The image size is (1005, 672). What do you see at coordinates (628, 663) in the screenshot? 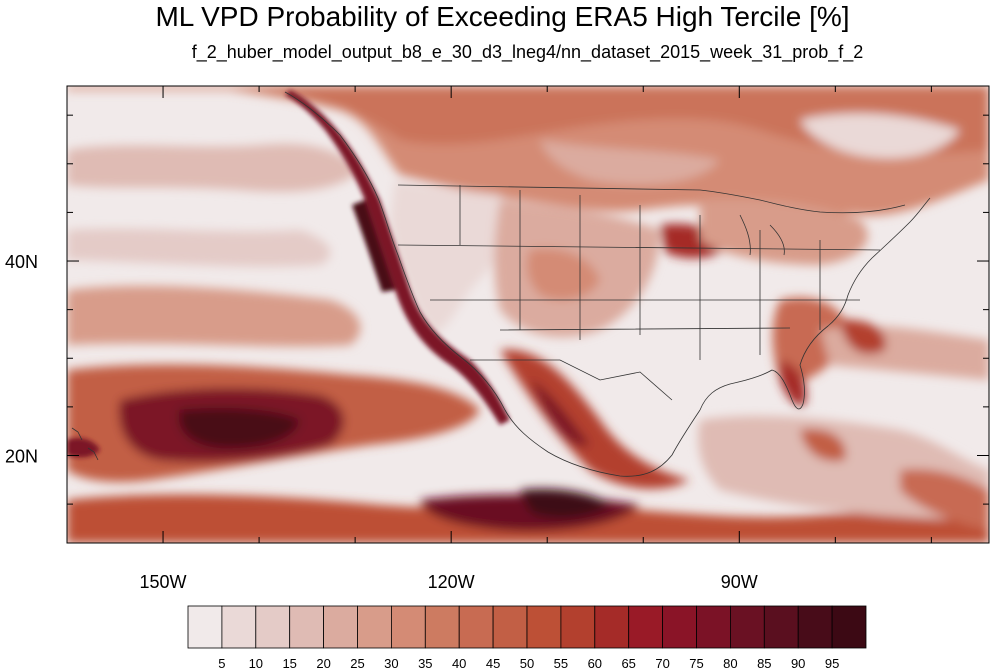
I see `colorbar-label: 65` at bounding box center [628, 663].